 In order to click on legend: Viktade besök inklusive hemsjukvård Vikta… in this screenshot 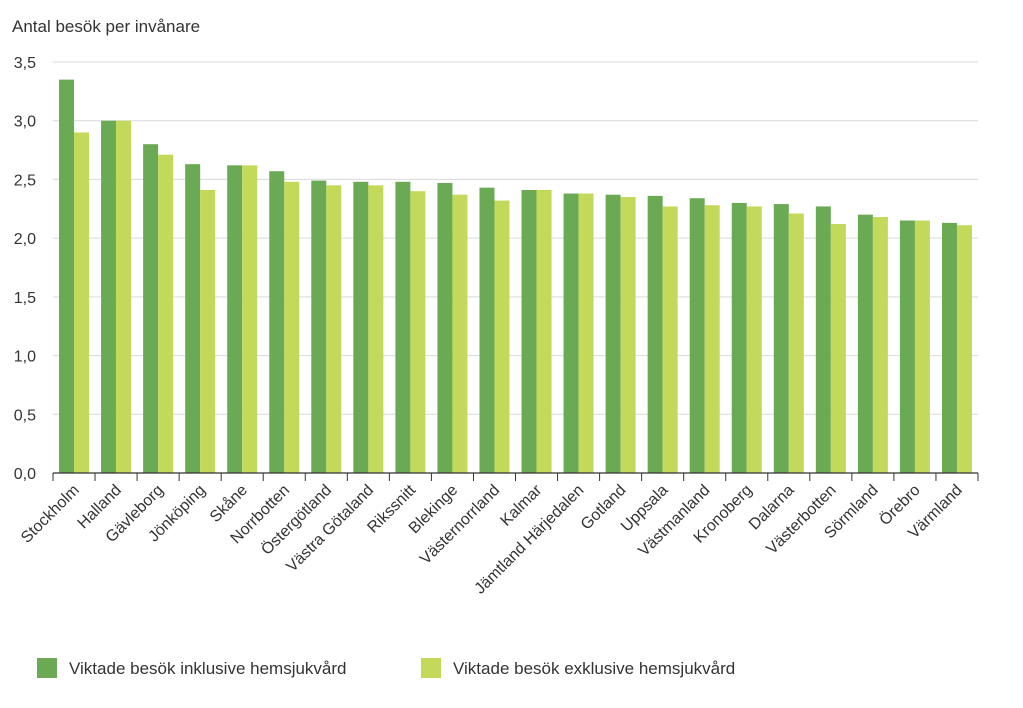, I will do `click(386, 668)`.